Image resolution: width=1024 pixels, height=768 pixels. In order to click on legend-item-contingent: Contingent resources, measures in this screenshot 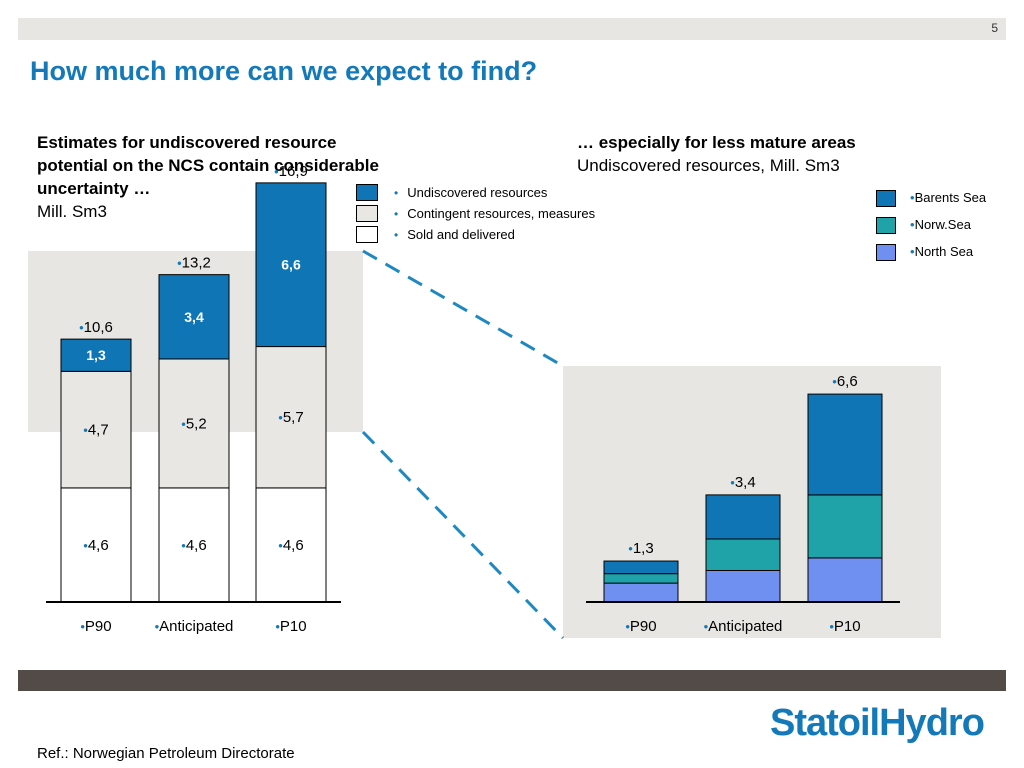, I will do `click(475, 213)`.